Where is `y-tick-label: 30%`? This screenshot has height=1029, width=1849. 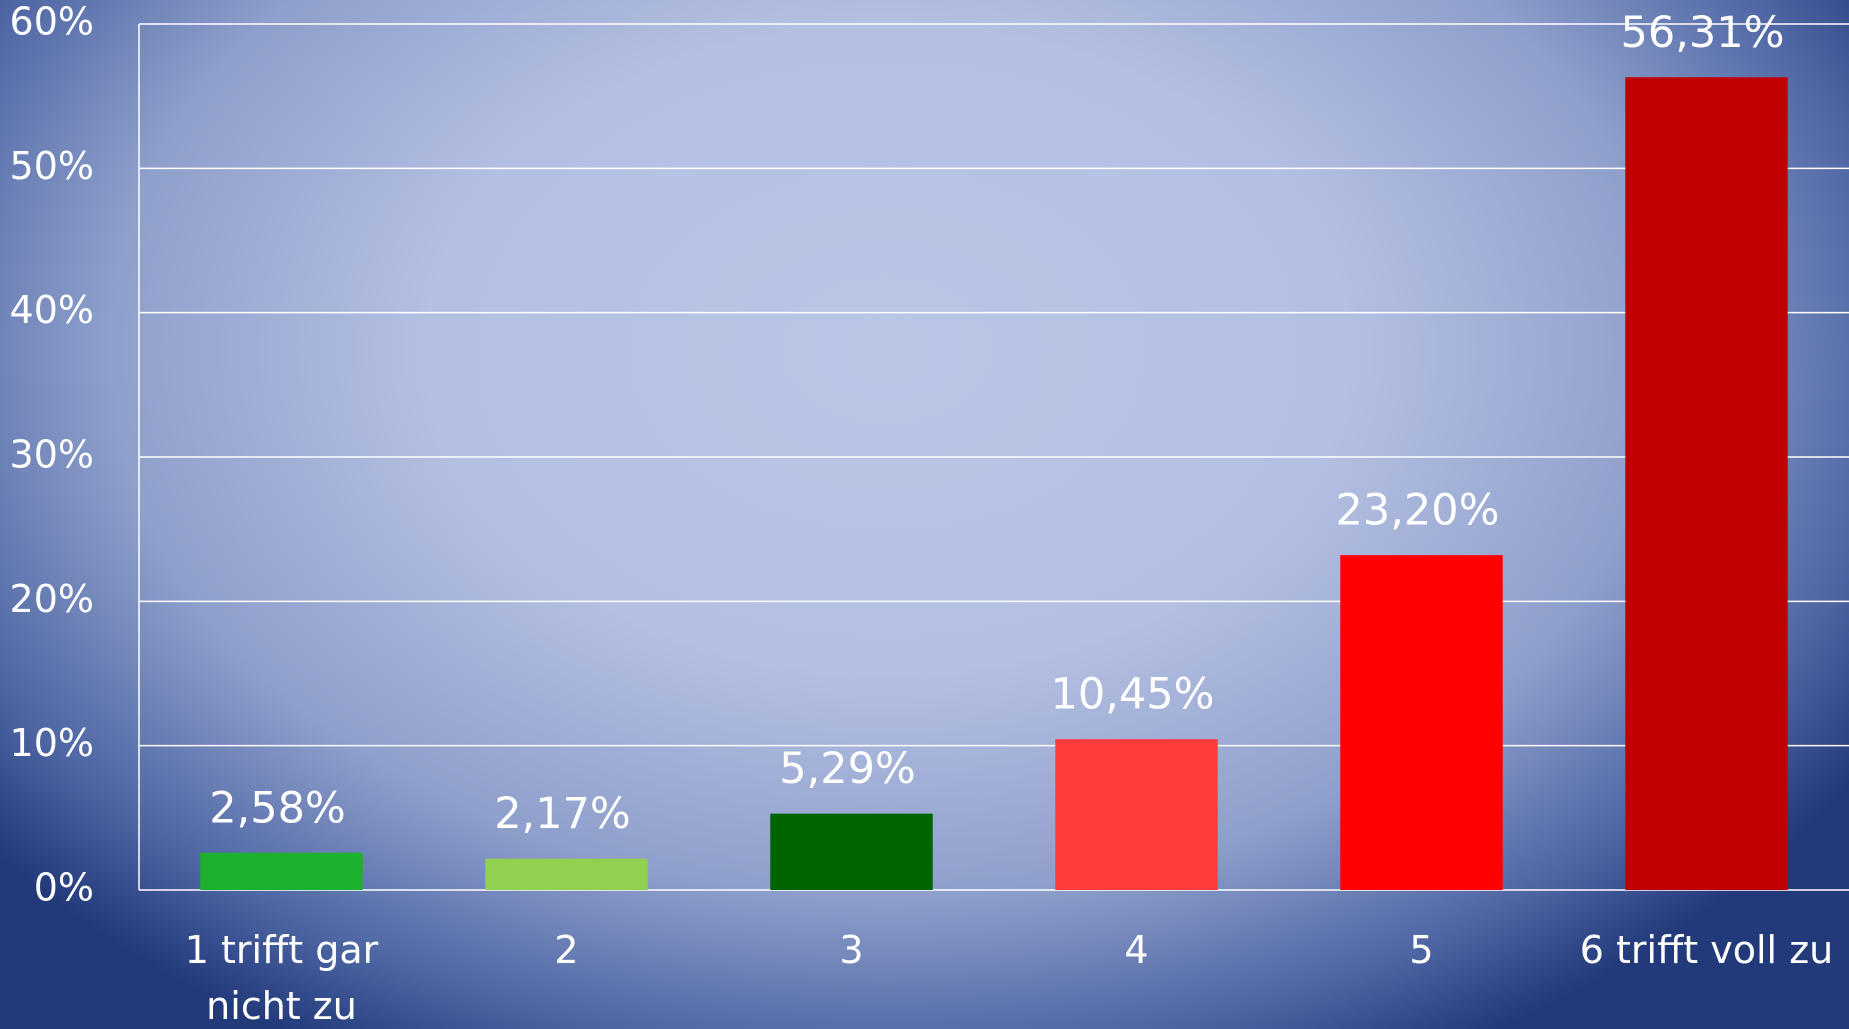 y-tick-label: 30% is located at coordinates (52, 455).